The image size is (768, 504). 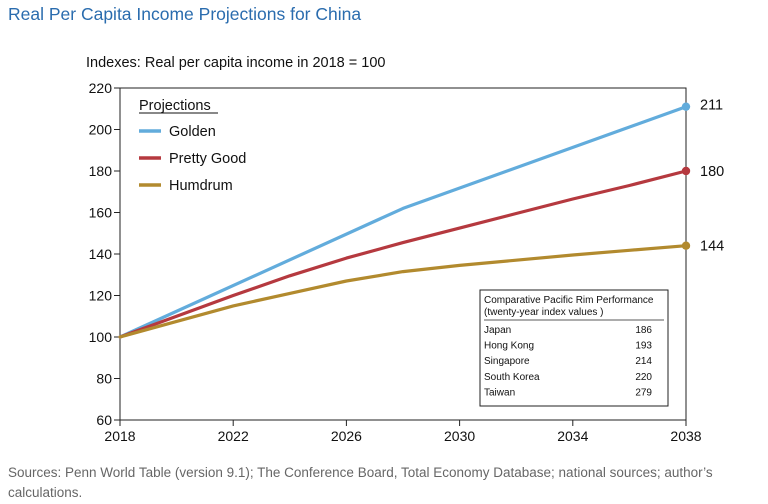 What do you see at coordinates (572, 436) in the screenshot?
I see `x-tick-label: 2034` at bounding box center [572, 436].